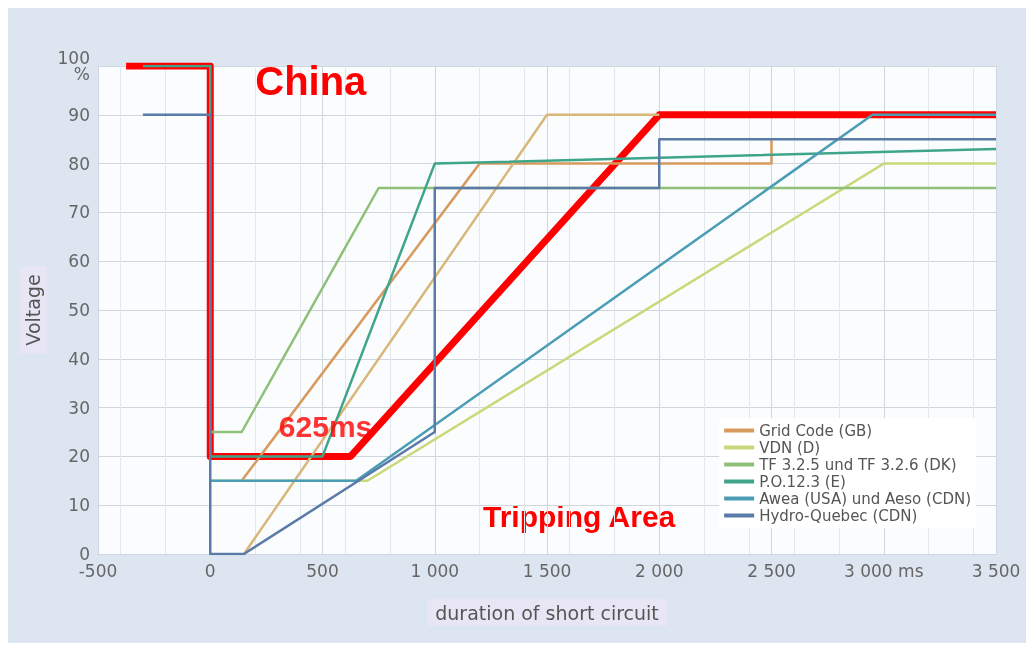 The width and height of the screenshot is (1034, 651). Describe the element at coordinates (884, 570) in the screenshot. I see `x-tick-label: 3 000 ms` at that location.